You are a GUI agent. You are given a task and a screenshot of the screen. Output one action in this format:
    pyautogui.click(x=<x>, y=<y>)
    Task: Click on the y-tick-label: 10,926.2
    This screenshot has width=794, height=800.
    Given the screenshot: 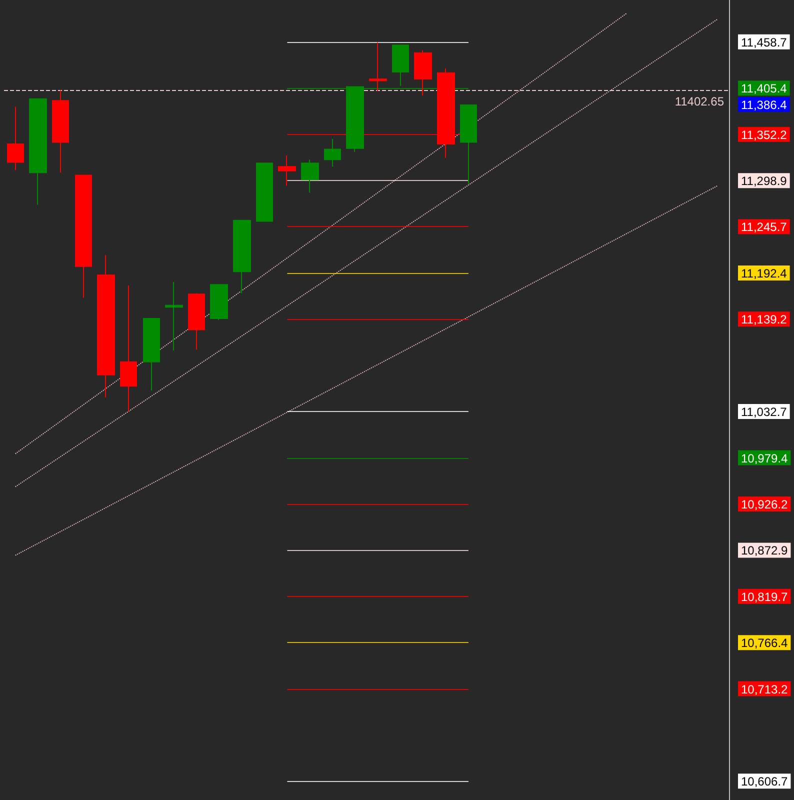 What is the action you would take?
    pyautogui.click(x=764, y=504)
    